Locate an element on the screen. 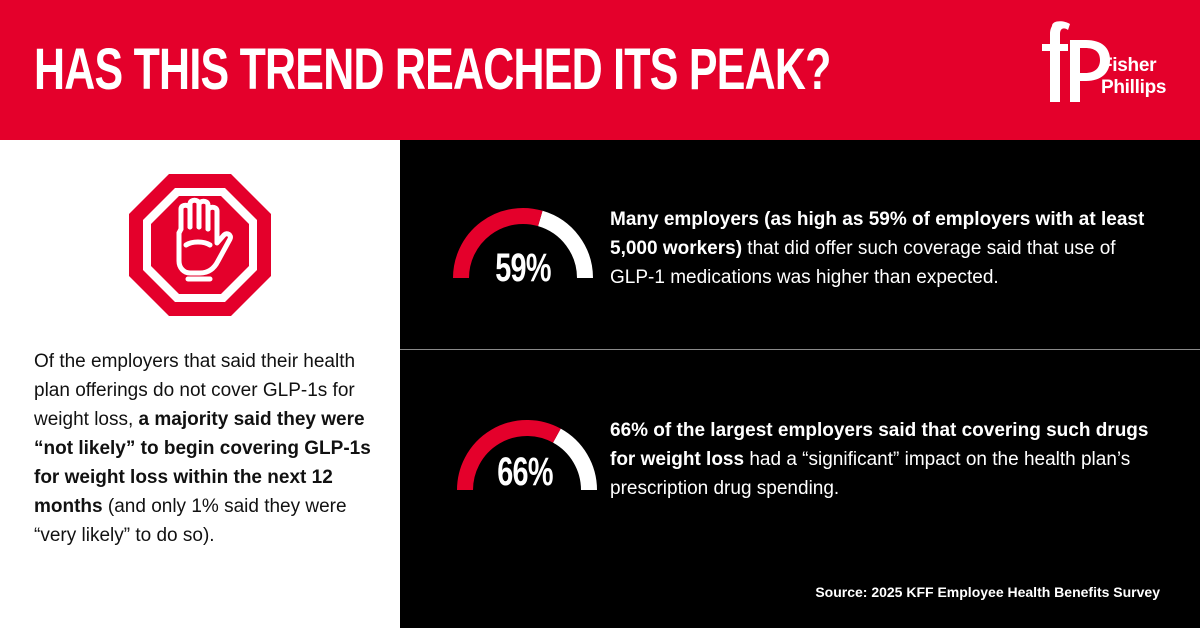 The width and height of the screenshot is (1200, 628). fisher-phillips-logo is located at coordinates (1076, 61).